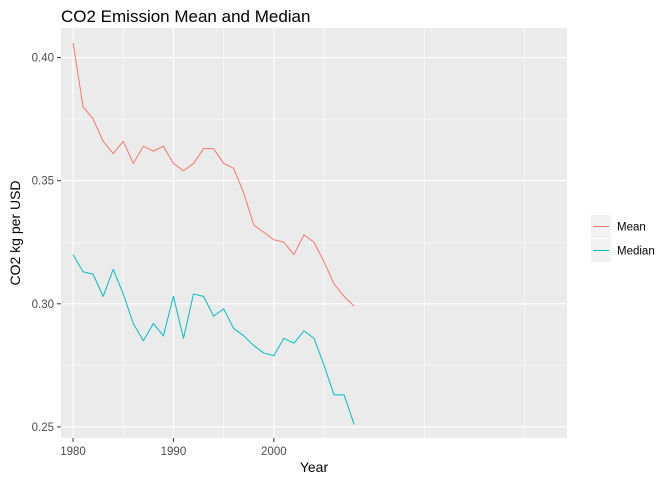 This screenshot has height=480, width=672. What do you see at coordinates (314, 467) in the screenshot?
I see `x-axis-title: Year` at bounding box center [314, 467].